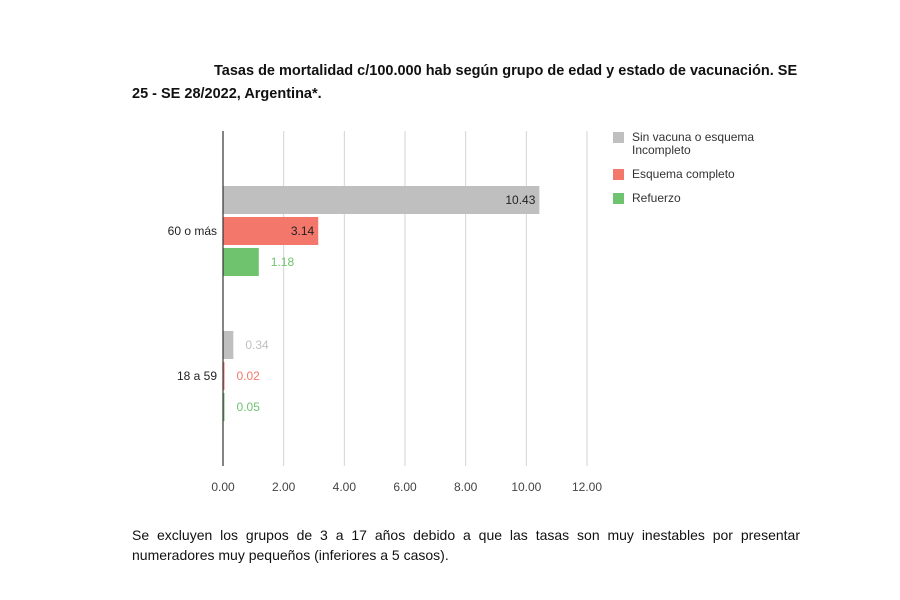 Image resolution: width=900 pixels, height=600 pixels. What do you see at coordinates (192, 231) in the screenshot?
I see `y-category-label: 60 o más` at bounding box center [192, 231].